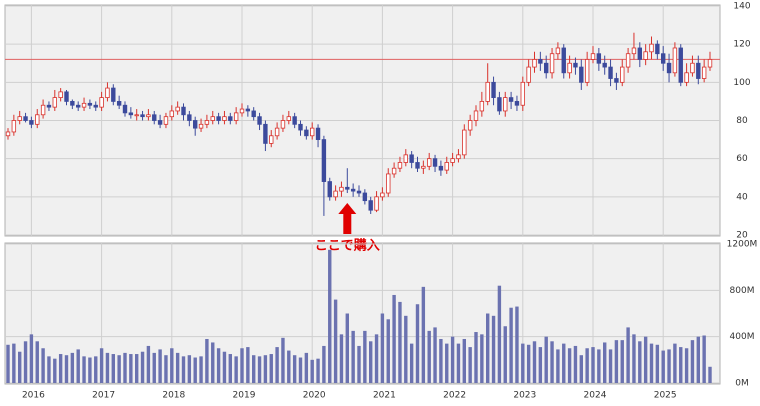 The image size is (760, 406). Describe the element at coordinates (742, 236) in the screenshot. I see `y-tick-label: 20` at that location.